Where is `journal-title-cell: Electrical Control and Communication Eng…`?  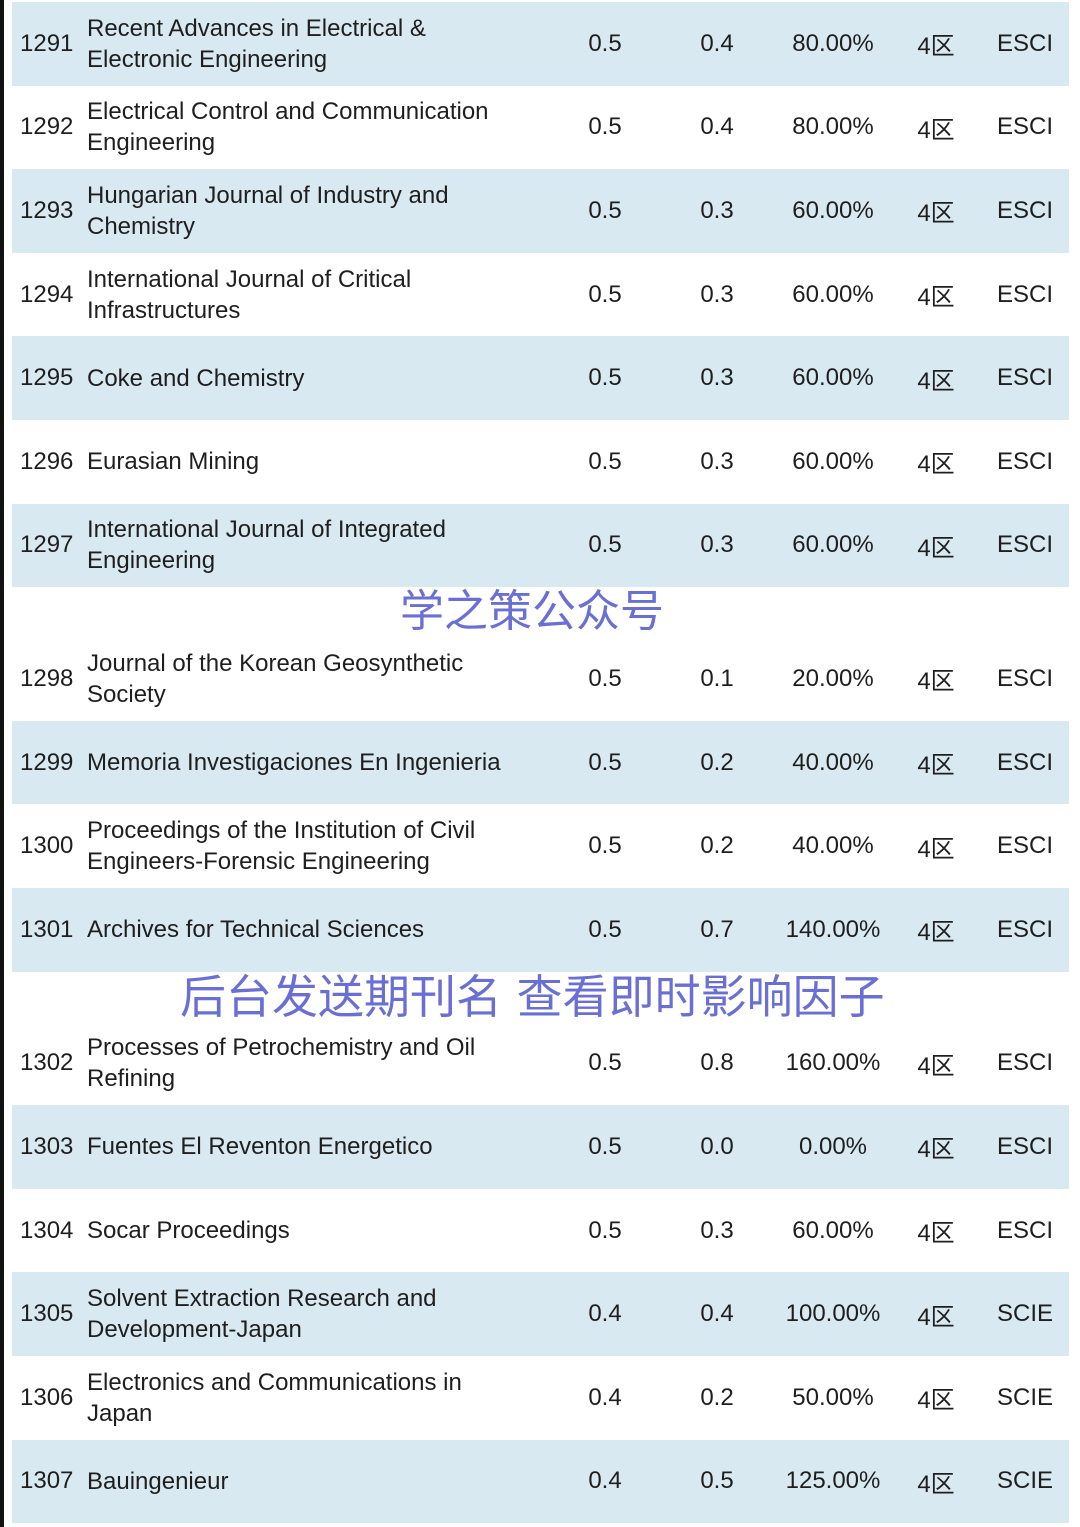
journal-title-cell: Electrical Control and Communication Eng… is located at coordinates (288, 127).